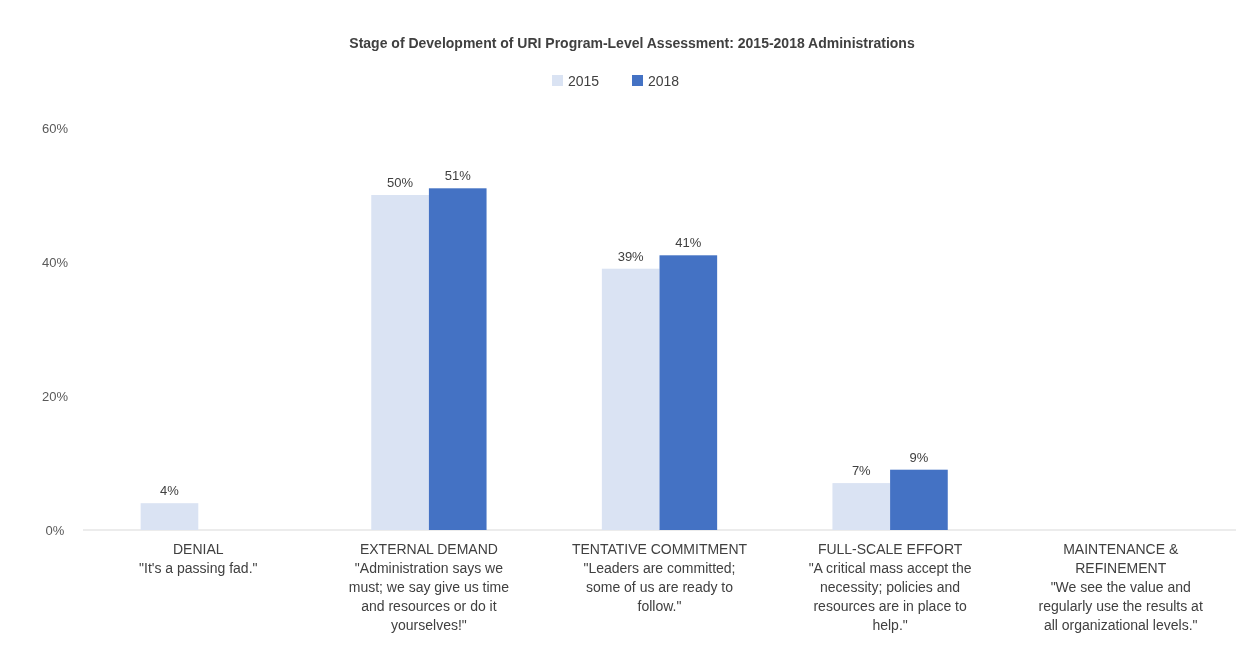  Describe the element at coordinates (632, 43) in the screenshot. I see `chart-title: Stage of Development of URI Program-Level Assessment: 2015-2018 Administrations` at that location.